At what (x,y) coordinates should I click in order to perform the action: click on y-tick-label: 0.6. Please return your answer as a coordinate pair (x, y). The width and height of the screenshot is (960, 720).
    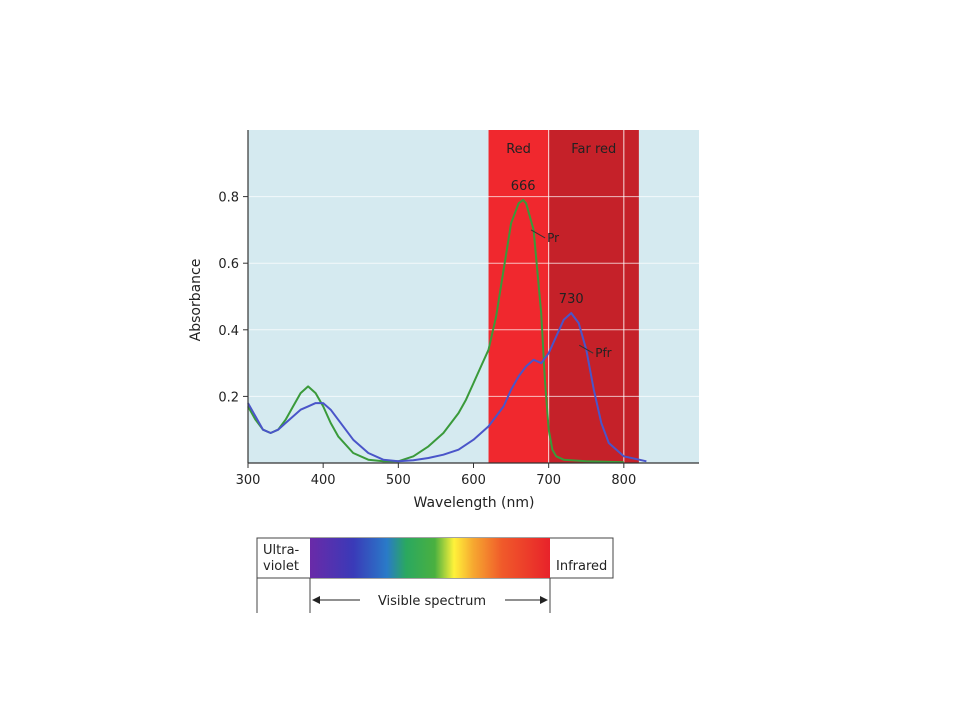
    Looking at the image, I should click on (228, 264).